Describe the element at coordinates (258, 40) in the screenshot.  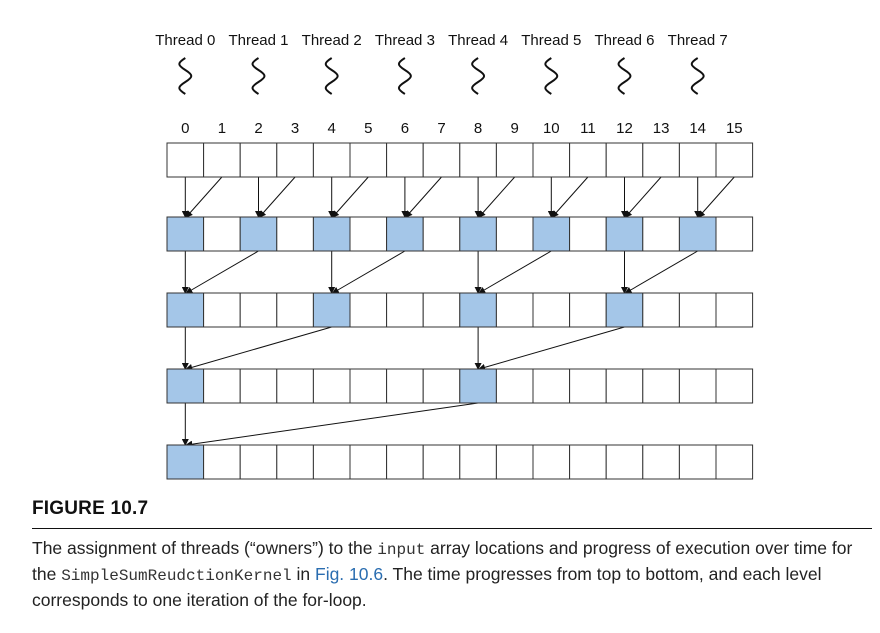
I see `thread-label: Thread 1` at that location.